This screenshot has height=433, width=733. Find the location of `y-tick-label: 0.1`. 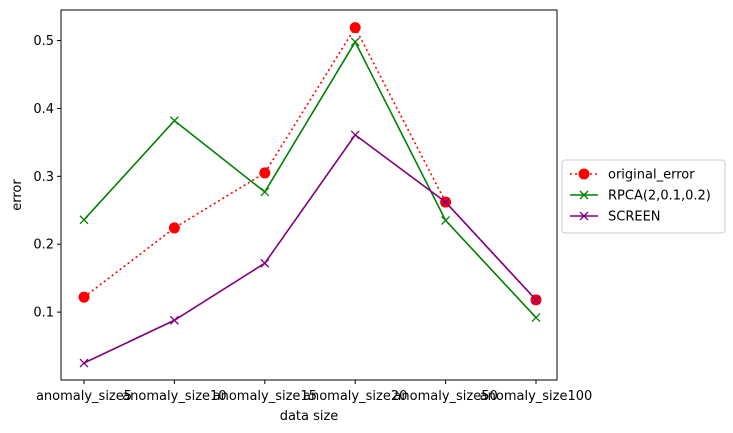

y-tick-label: 0.1 is located at coordinates (43, 313).